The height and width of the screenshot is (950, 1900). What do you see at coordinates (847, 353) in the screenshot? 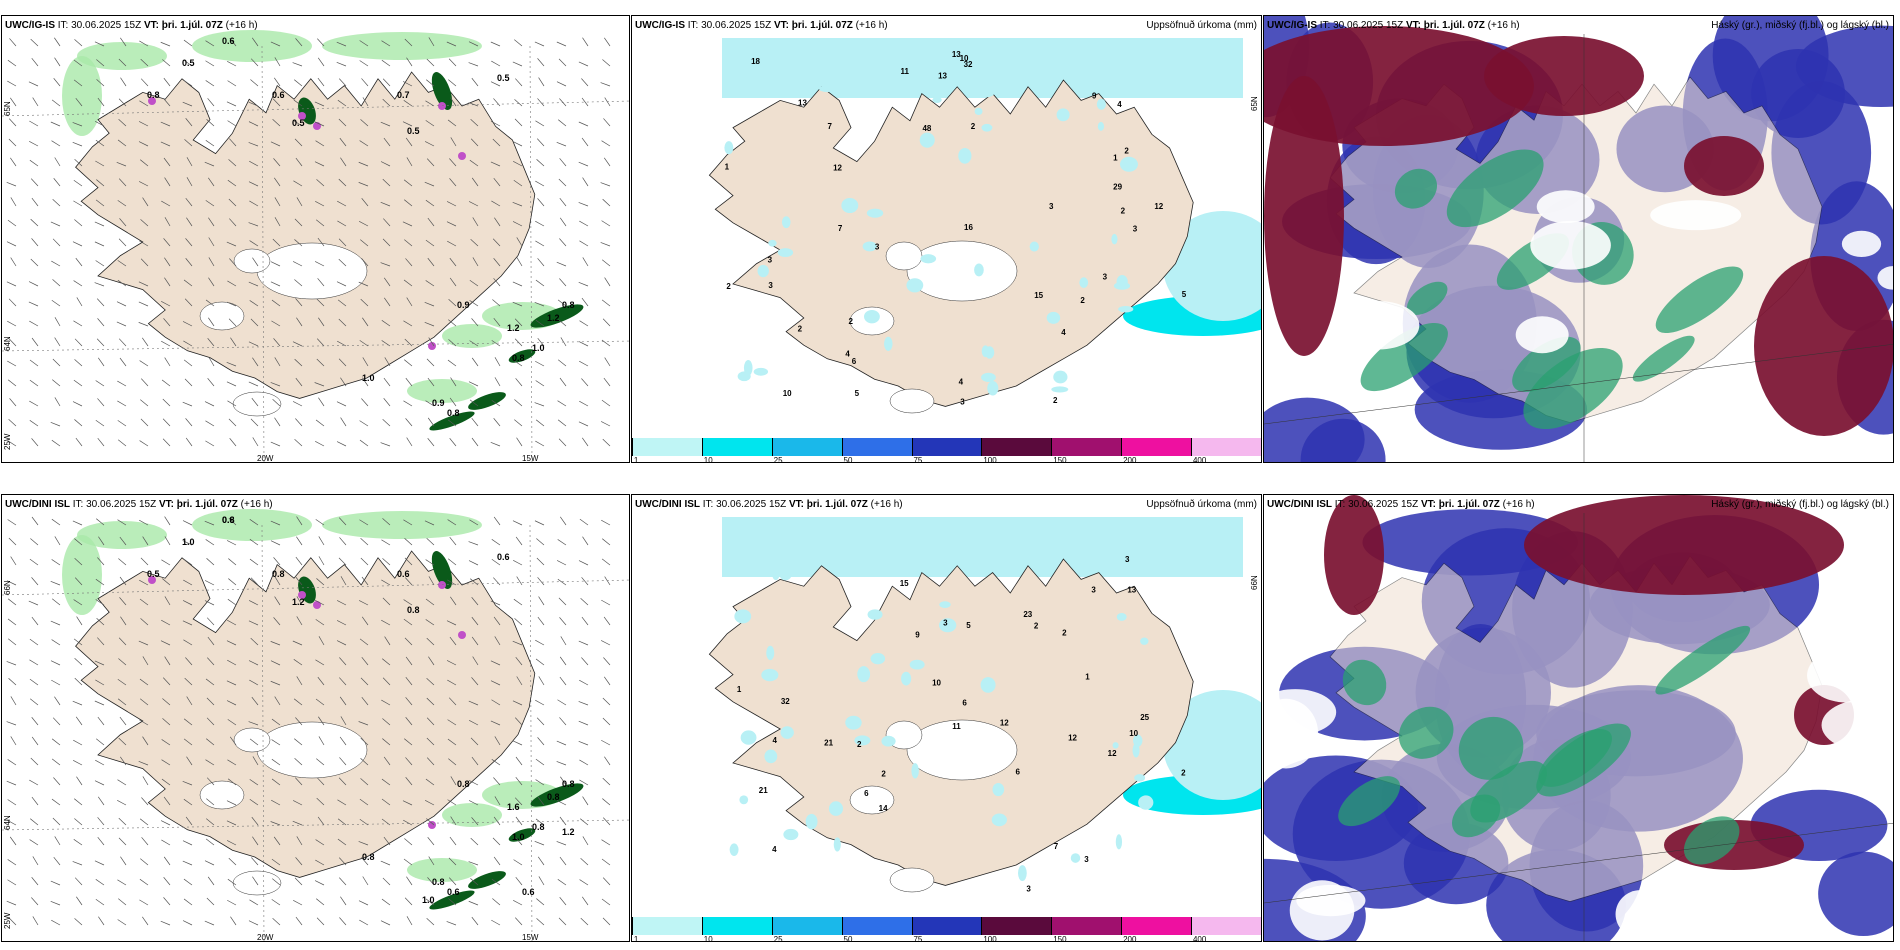
I see `precip-value: 4` at bounding box center [847, 353].